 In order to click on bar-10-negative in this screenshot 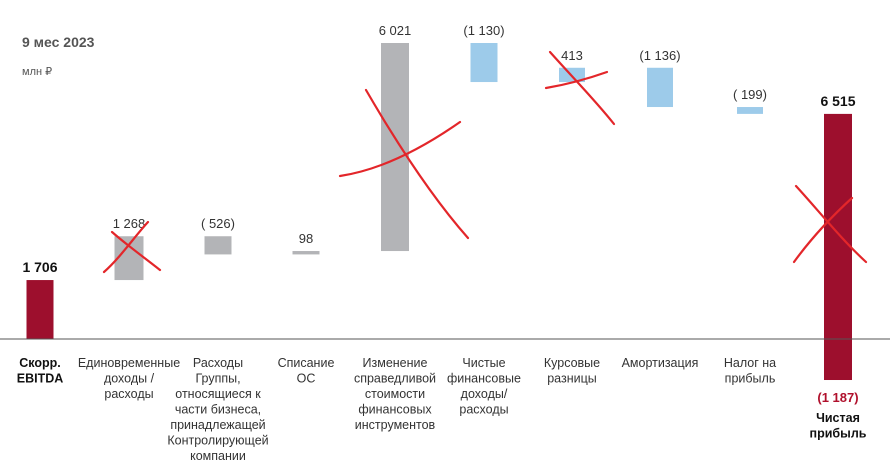, I will do `click(838, 360)`.